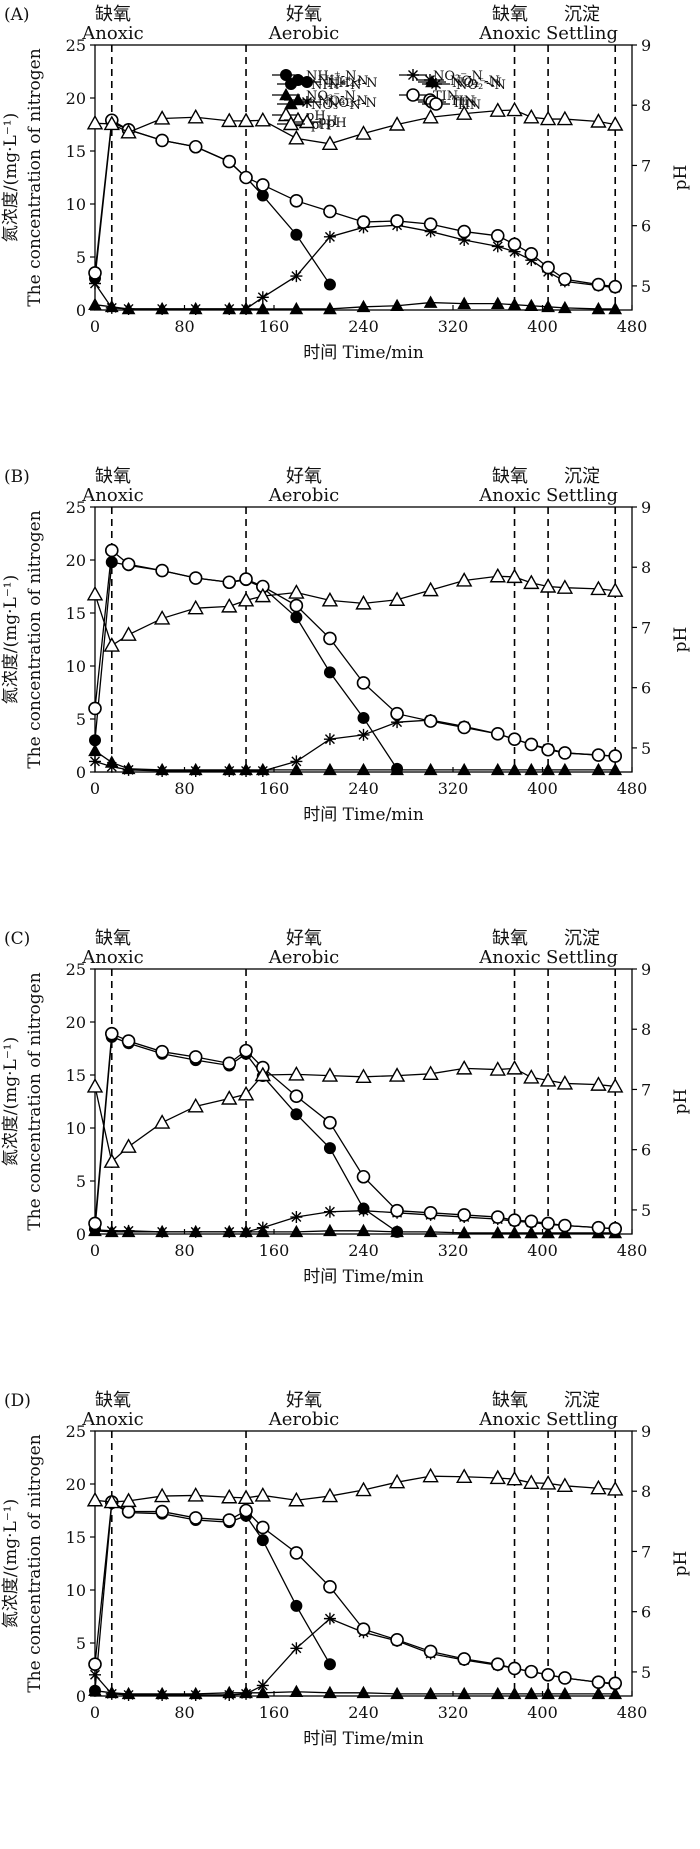 The height and width of the screenshot is (1849, 700). Describe the element at coordinates (475, 81) in the screenshot. I see `legend-label: NO₂⁻-N` at that location.